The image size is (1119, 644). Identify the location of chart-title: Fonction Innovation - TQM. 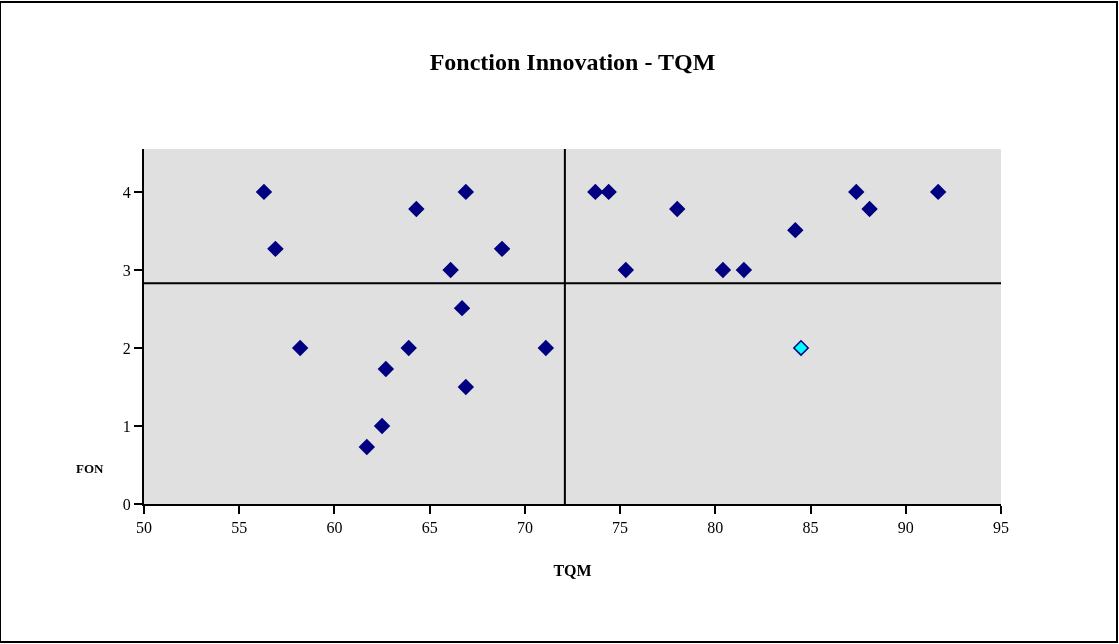
(572, 62).